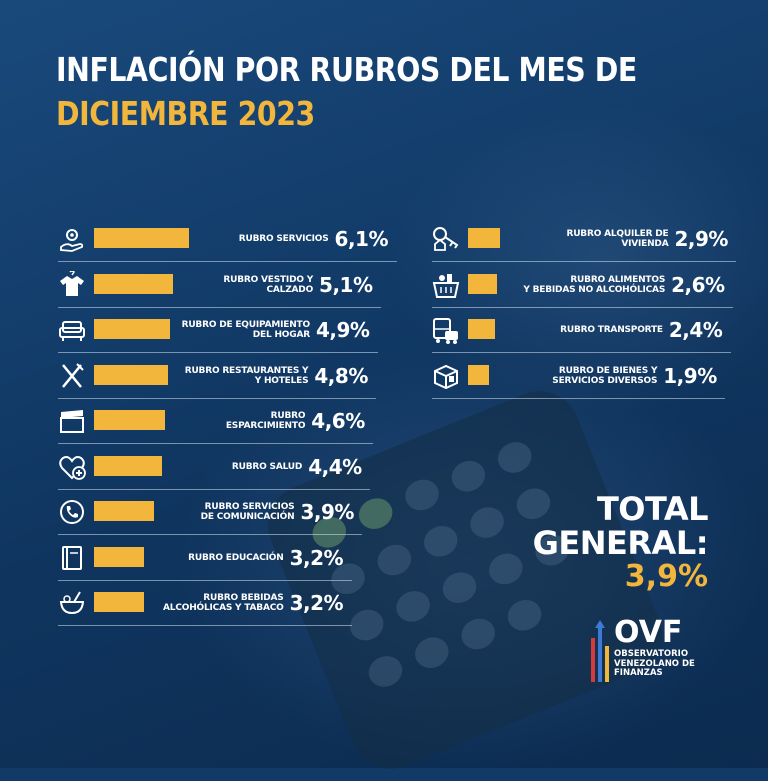 The width and height of the screenshot is (768, 781). Describe the element at coordinates (72, 239) in the screenshot. I see `gear-hand-icon` at that location.